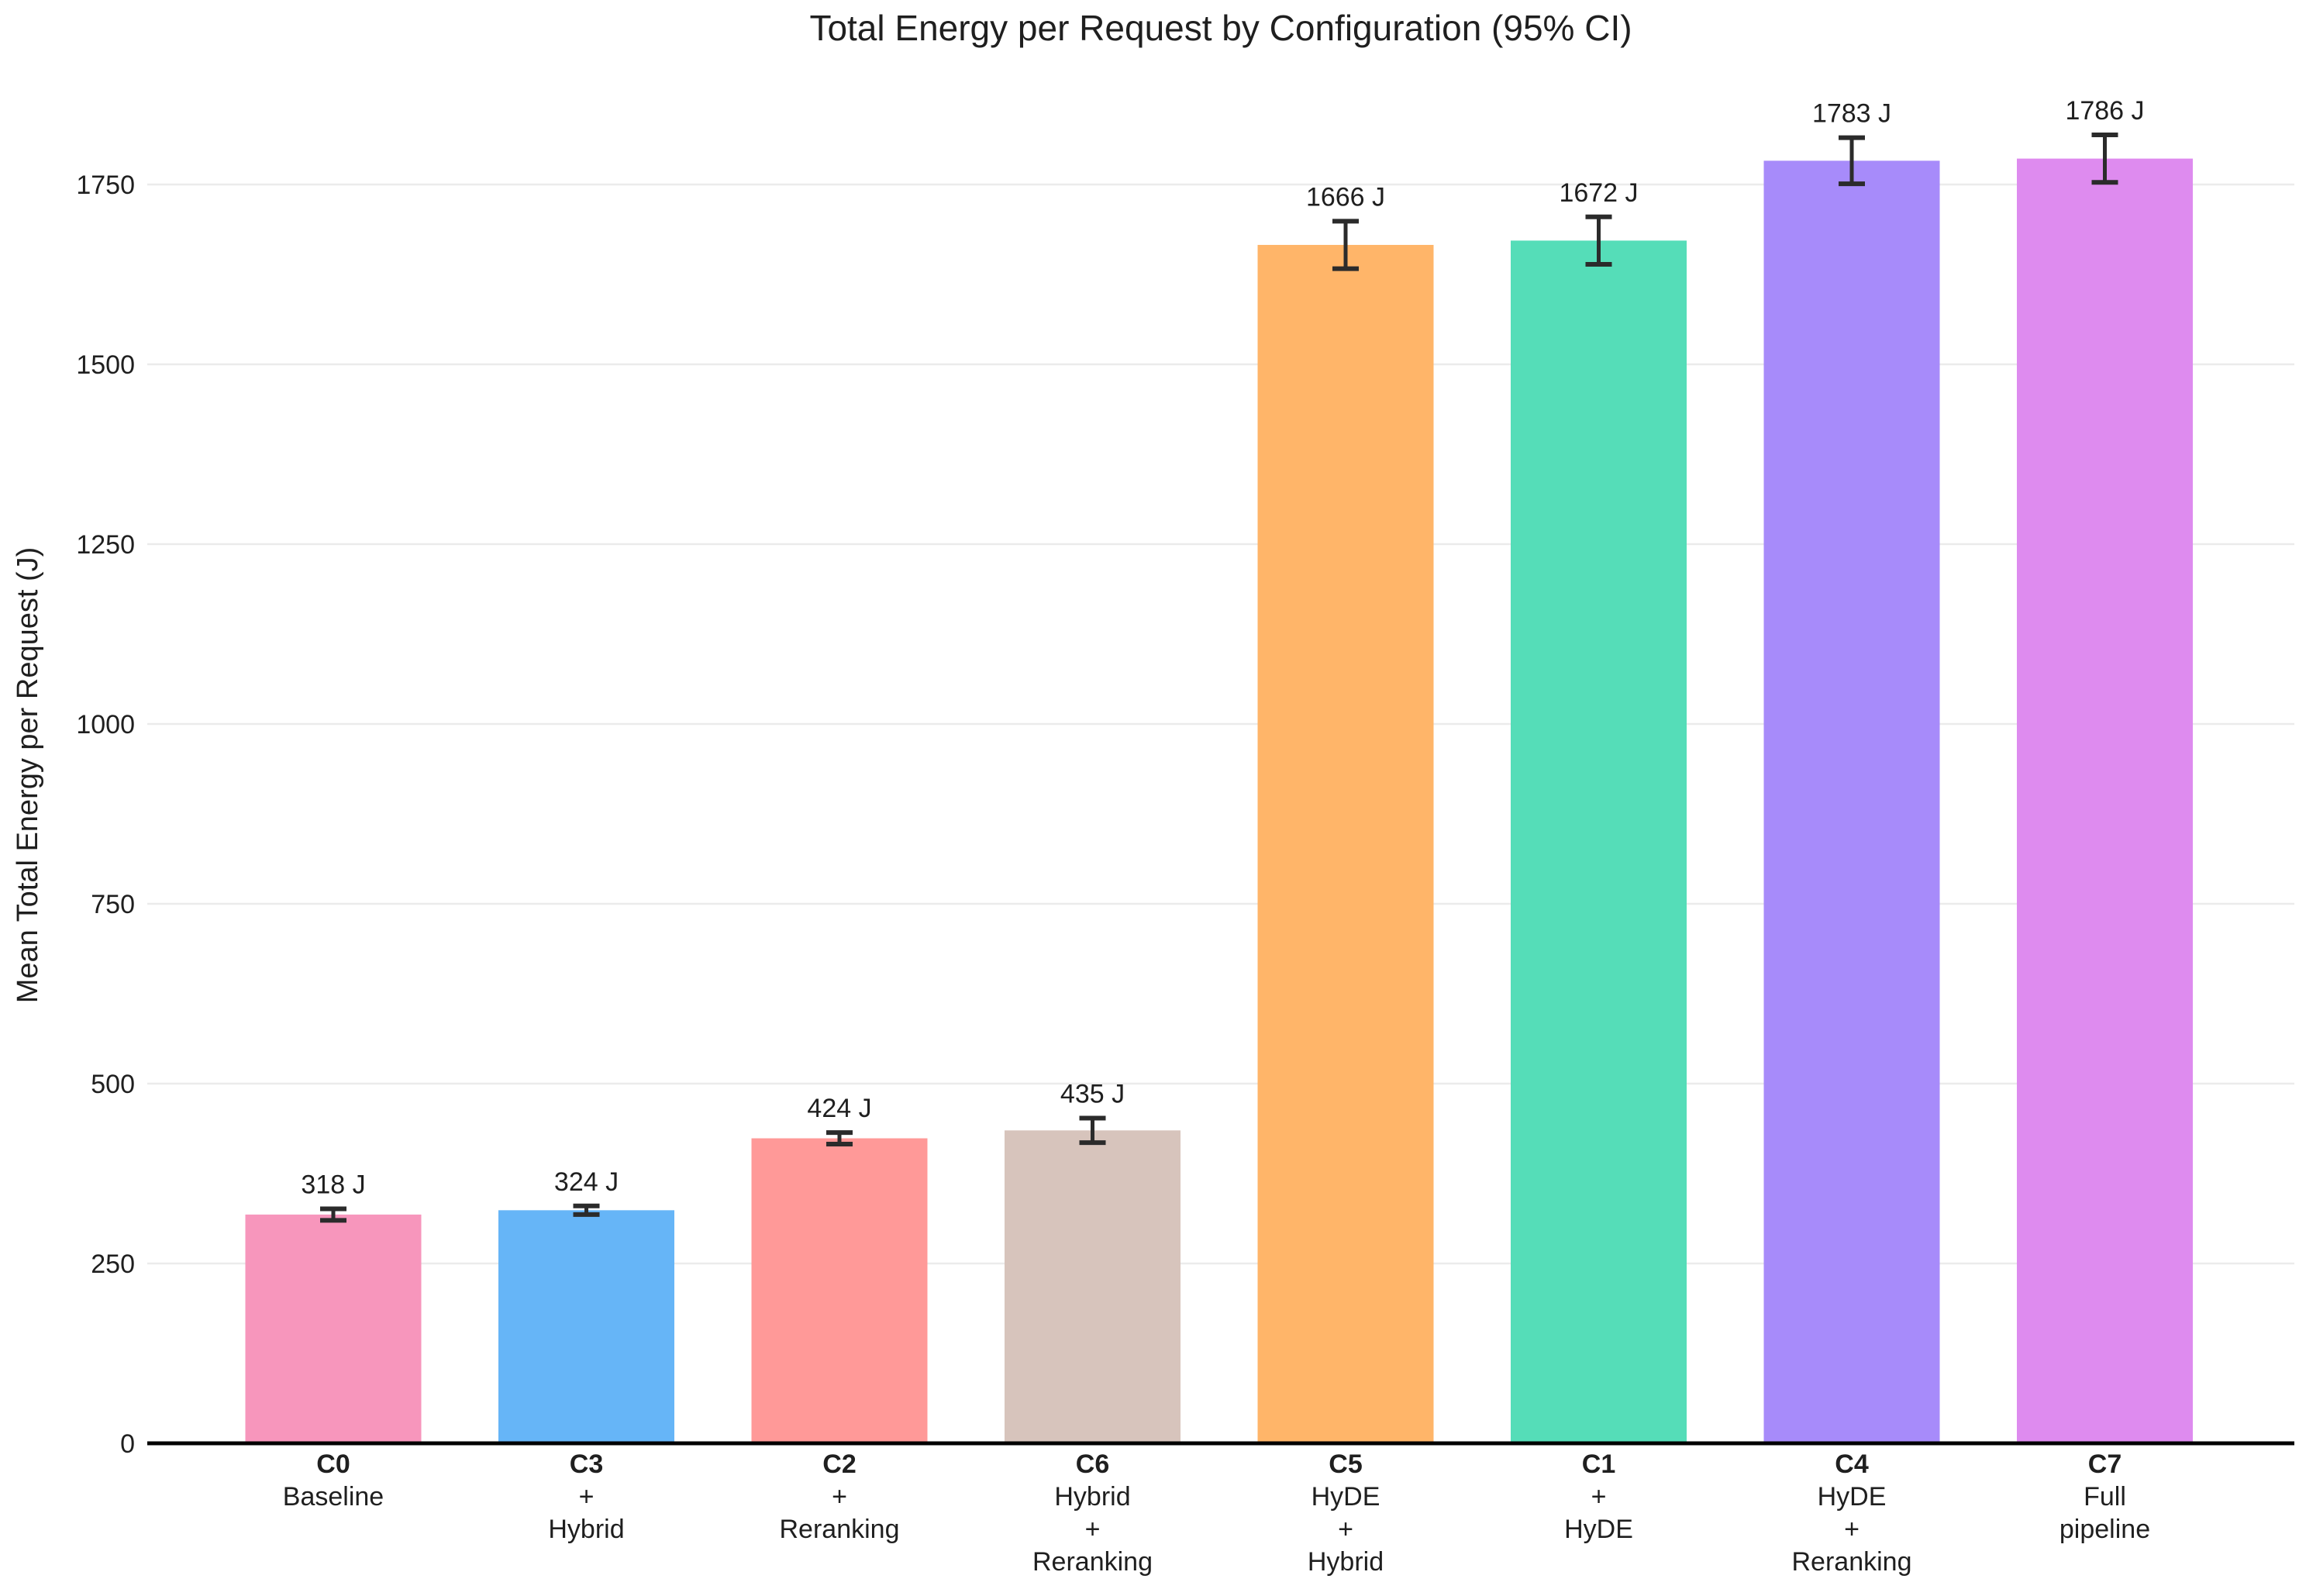  Describe the element at coordinates (1851, 802) in the screenshot. I see `bar-c4` at that location.